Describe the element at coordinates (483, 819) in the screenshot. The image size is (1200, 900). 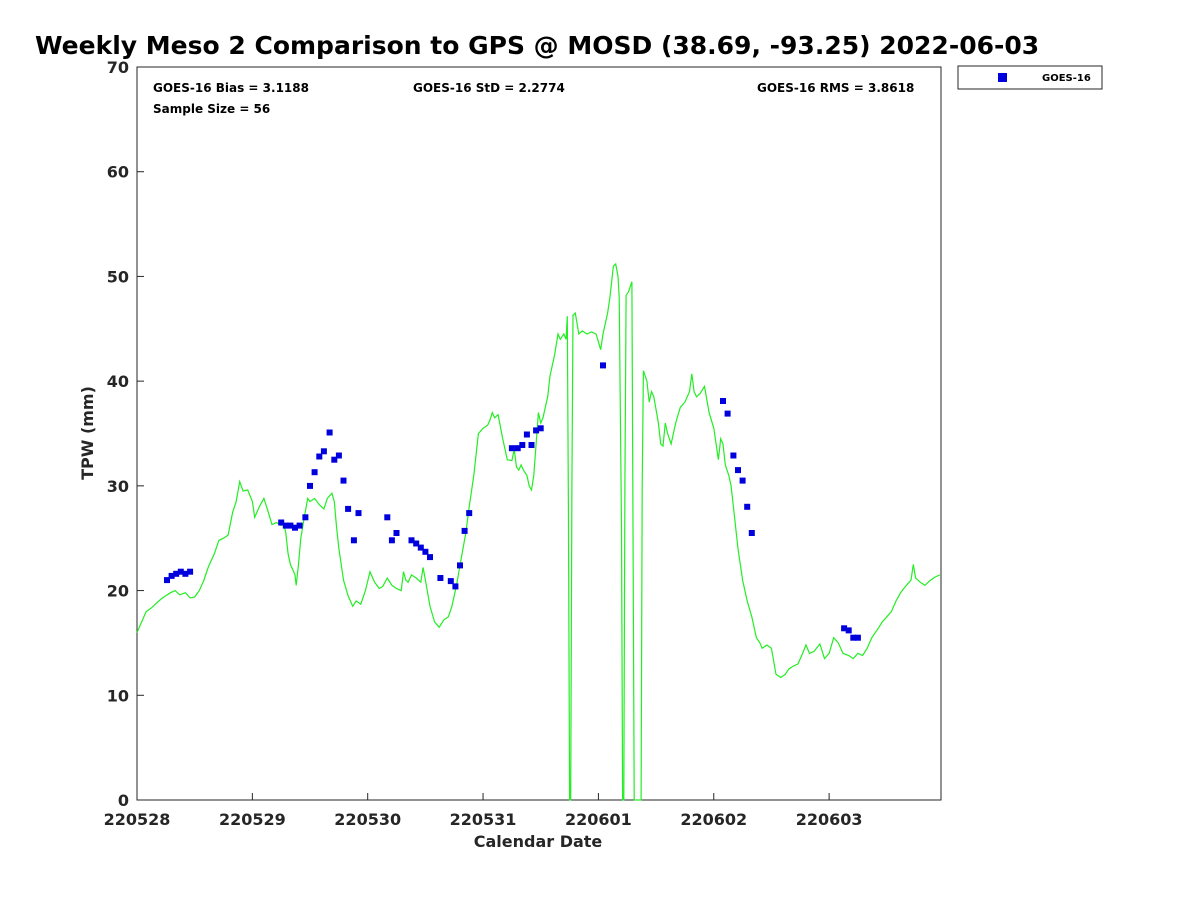
I see `x-tick-label: 220531` at that location.